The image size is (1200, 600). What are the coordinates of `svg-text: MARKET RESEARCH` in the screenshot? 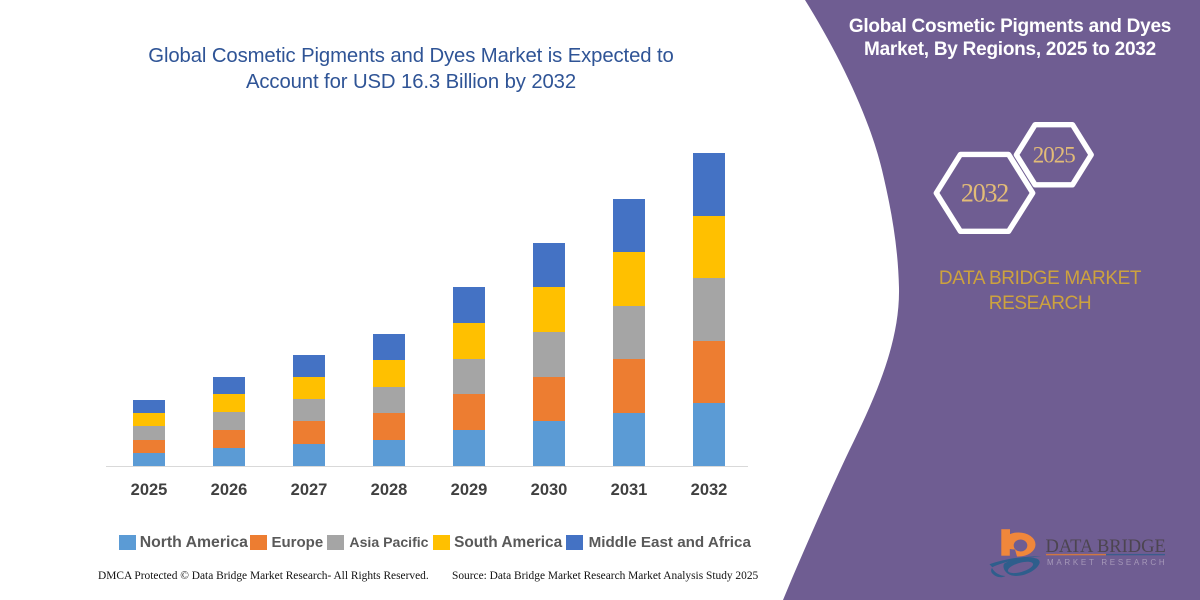 It's located at (1107, 562).